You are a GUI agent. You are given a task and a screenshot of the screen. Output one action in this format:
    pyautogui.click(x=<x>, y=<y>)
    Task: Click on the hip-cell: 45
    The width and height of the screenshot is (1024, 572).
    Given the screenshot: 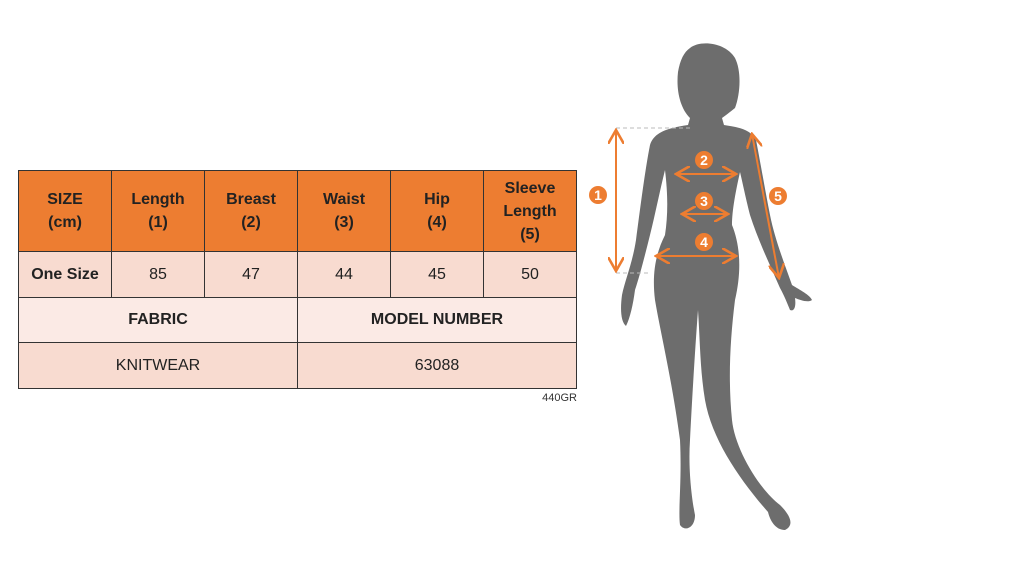 What is the action you would take?
    pyautogui.click(x=437, y=274)
    